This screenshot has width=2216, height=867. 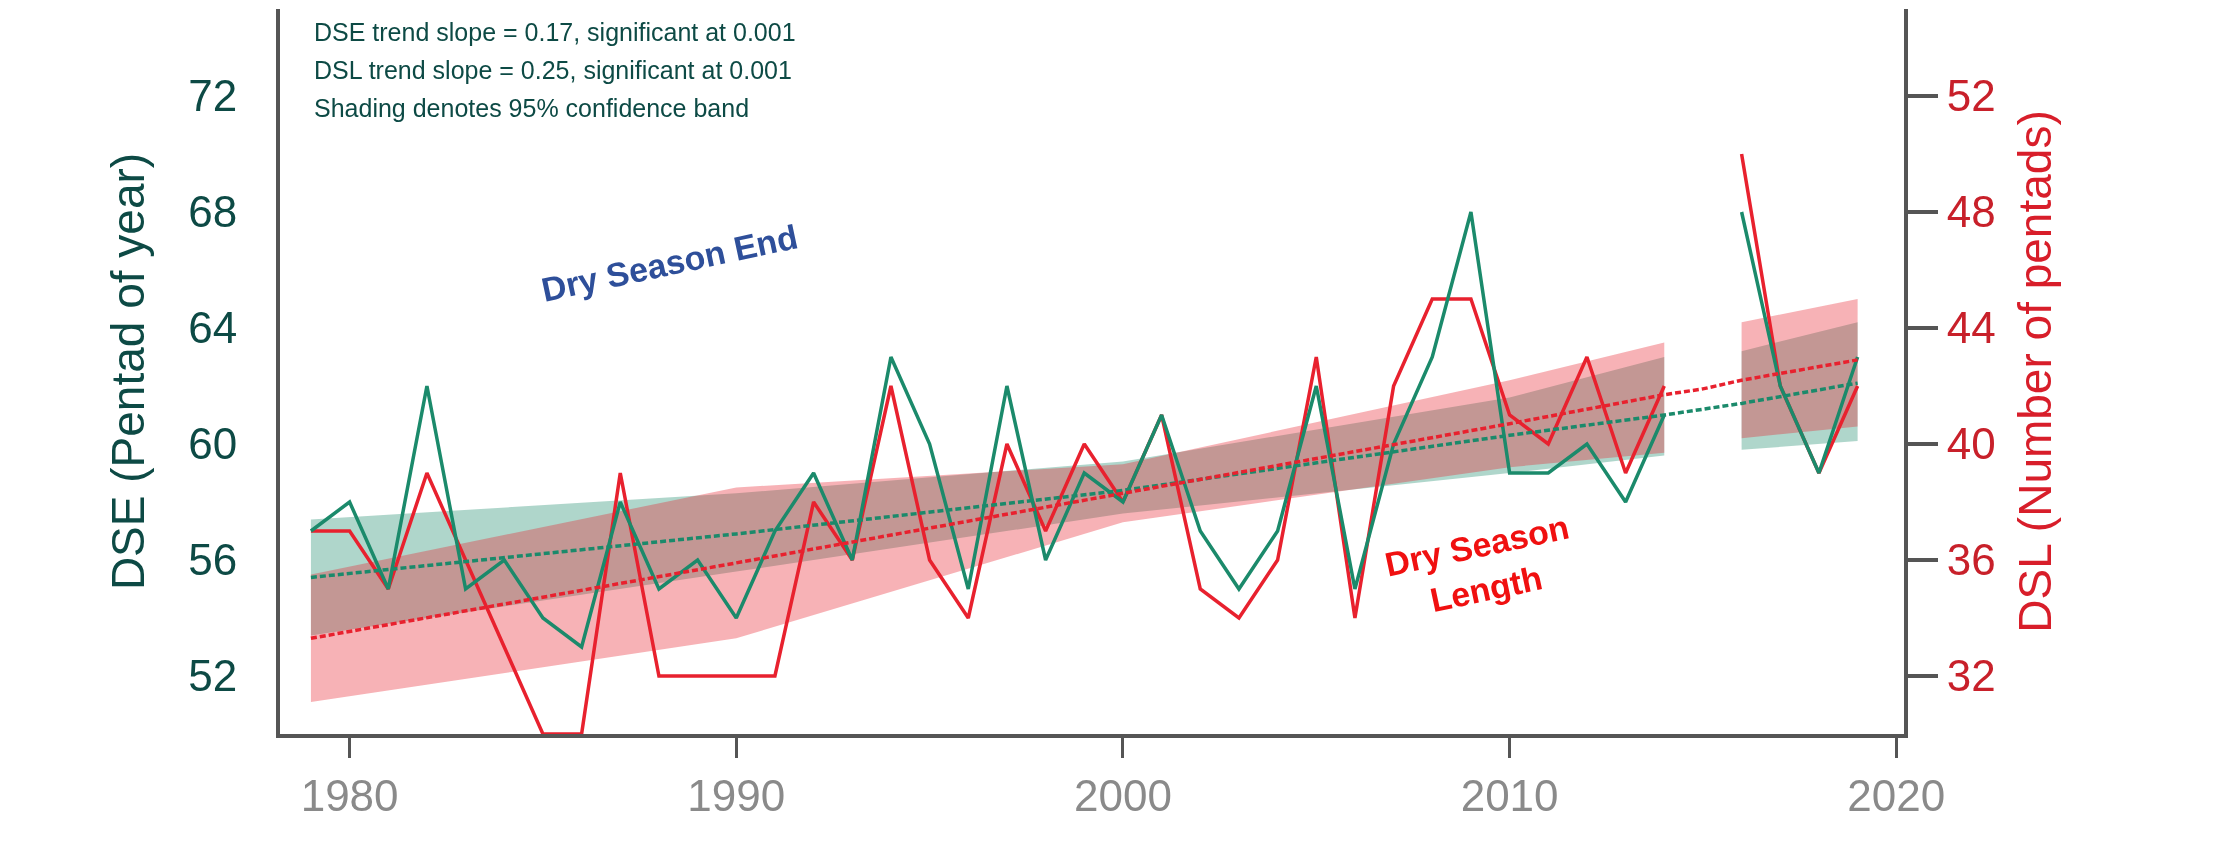 What do you see at coordinates (1971, 96) in the screenshot?
I see `y2-tick-label: 52` at bounding box center [1971, 96].